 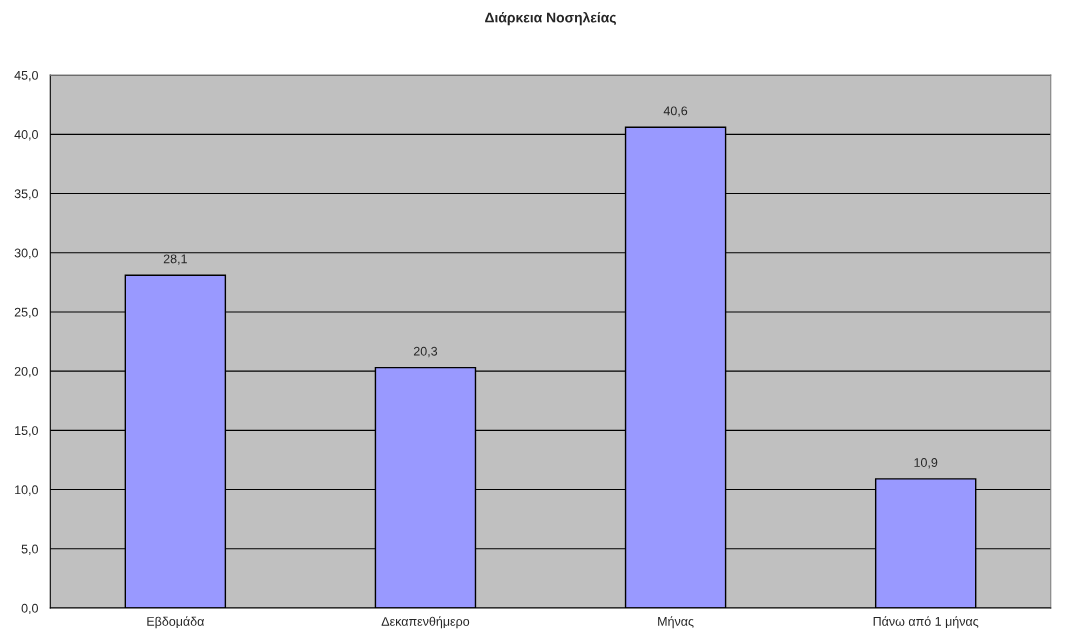 What do you see at coordinates (926, 463) in the screenshot?
I see `data-label: 10,9` at bounding box center [926, 463].